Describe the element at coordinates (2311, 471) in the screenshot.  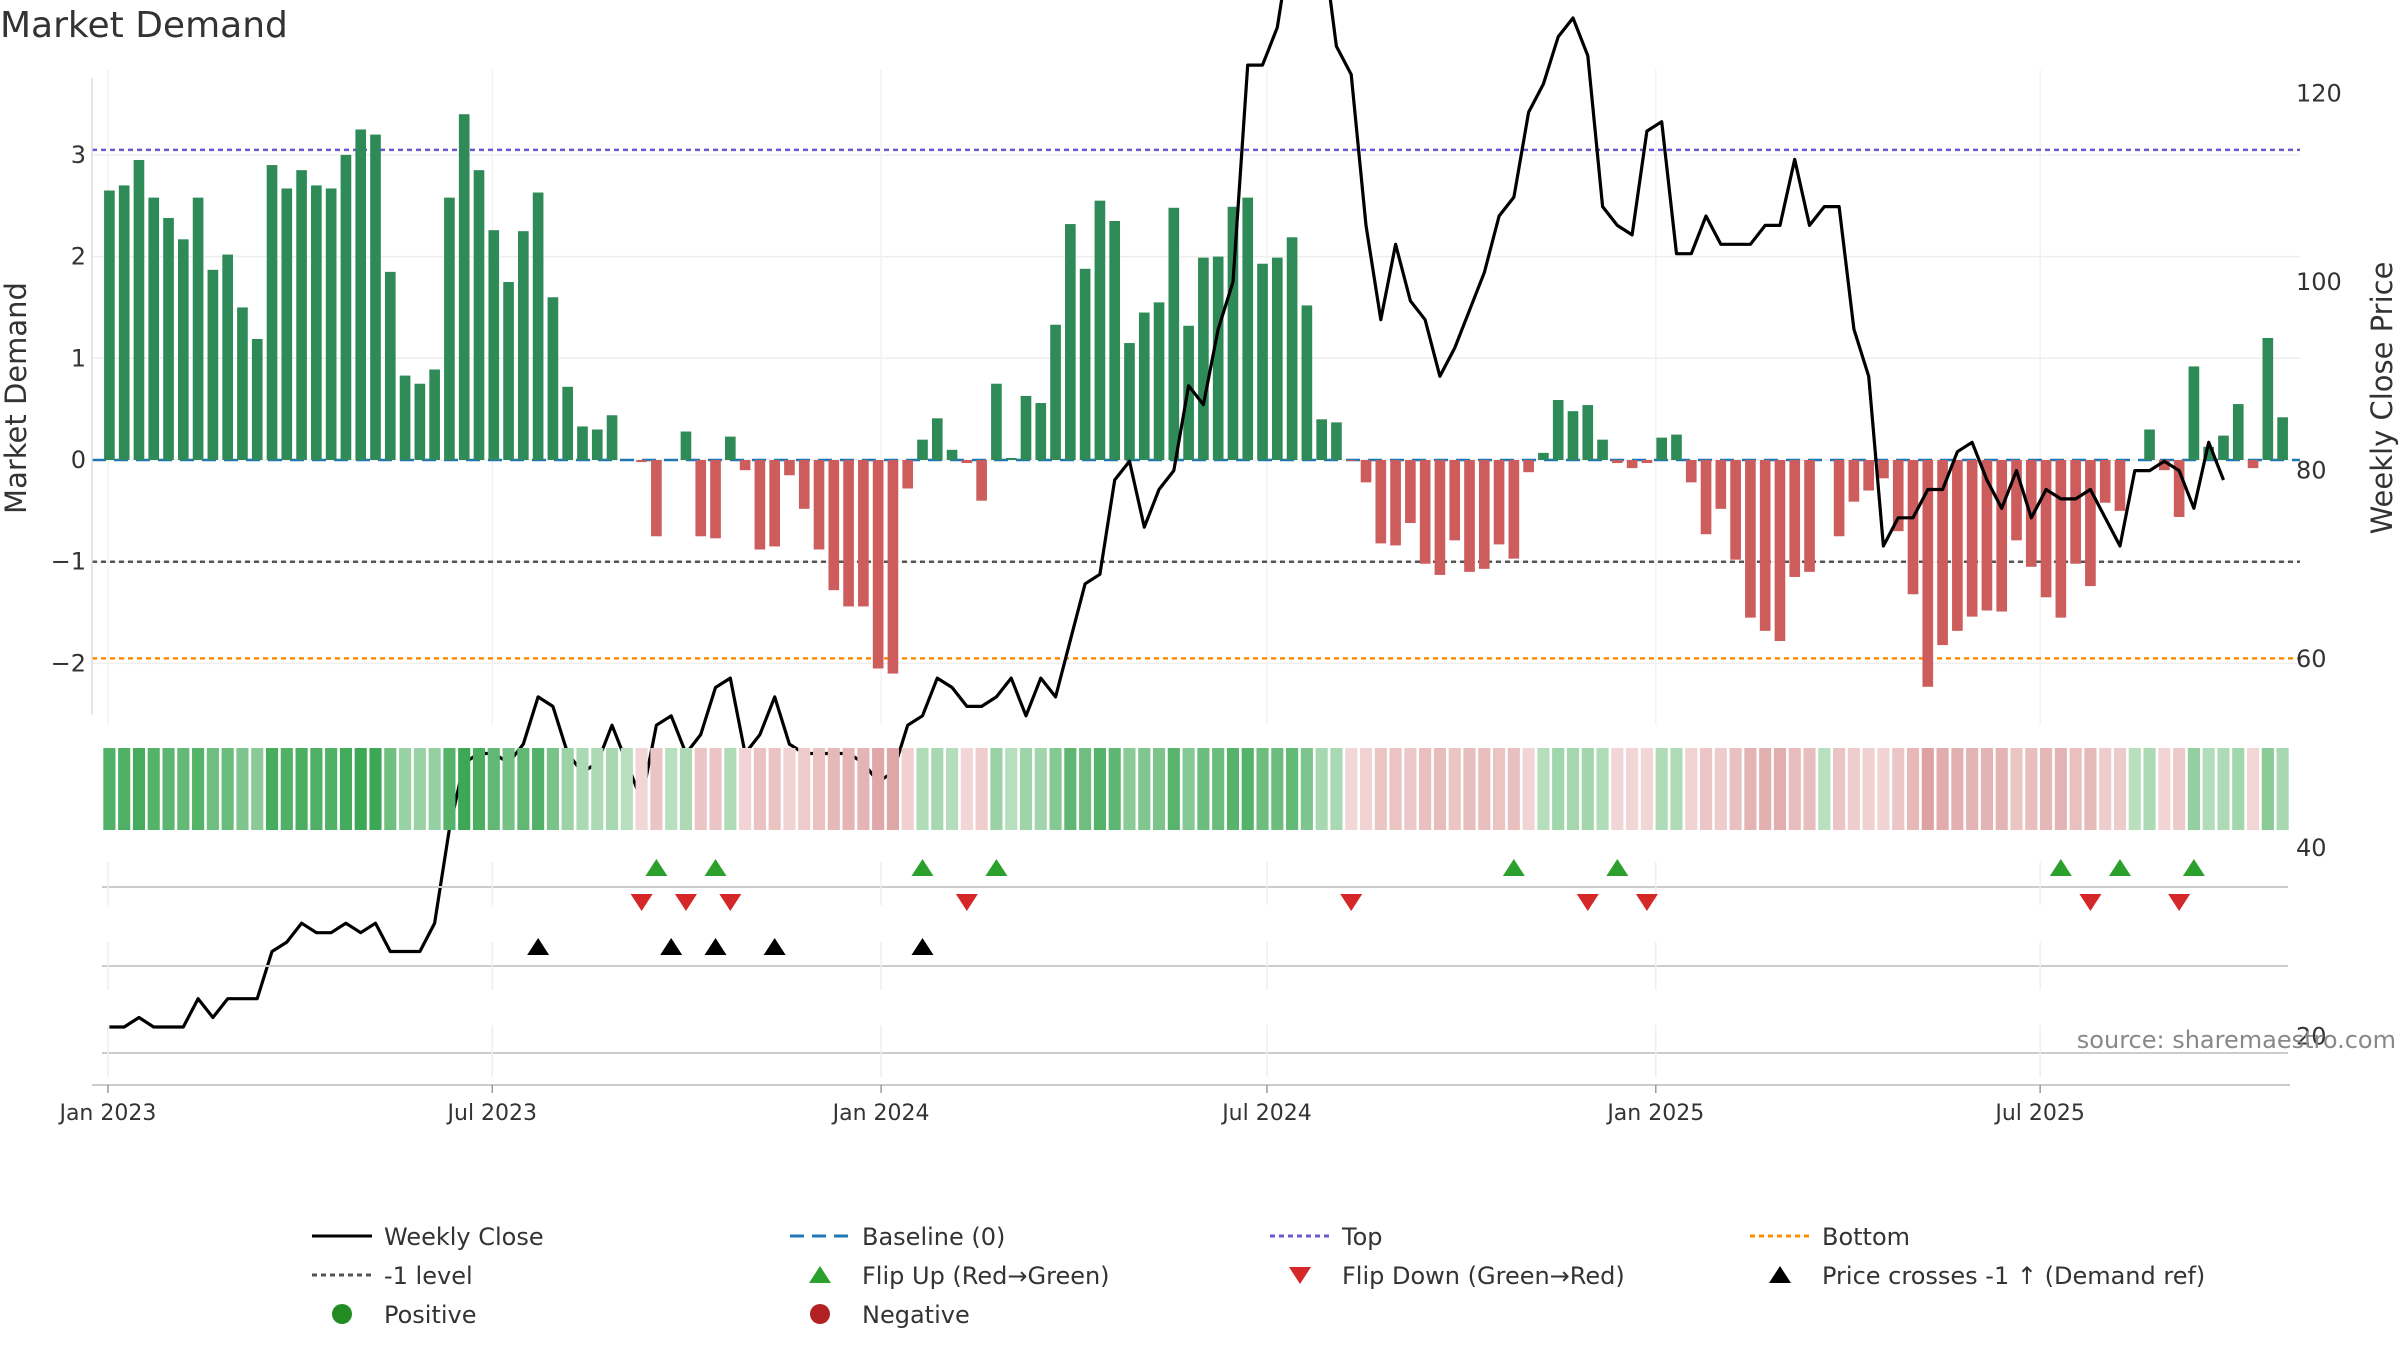
I see `right-tick-label: 80` at that location.